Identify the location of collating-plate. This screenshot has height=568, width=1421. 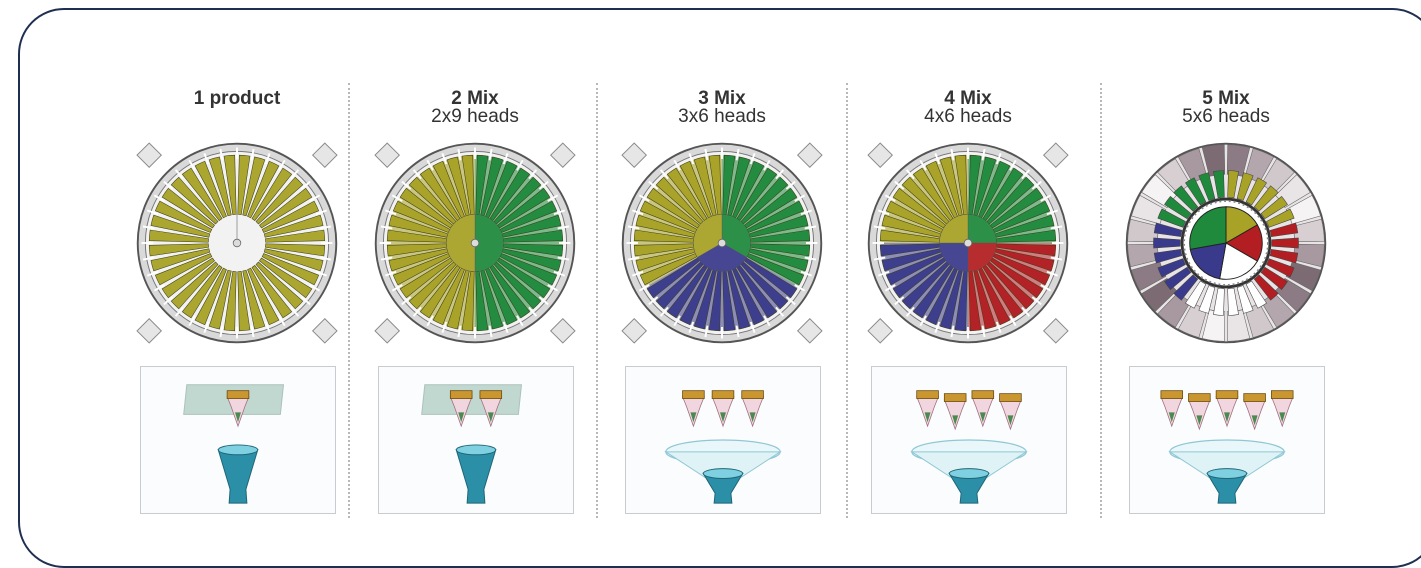
(472, 399).